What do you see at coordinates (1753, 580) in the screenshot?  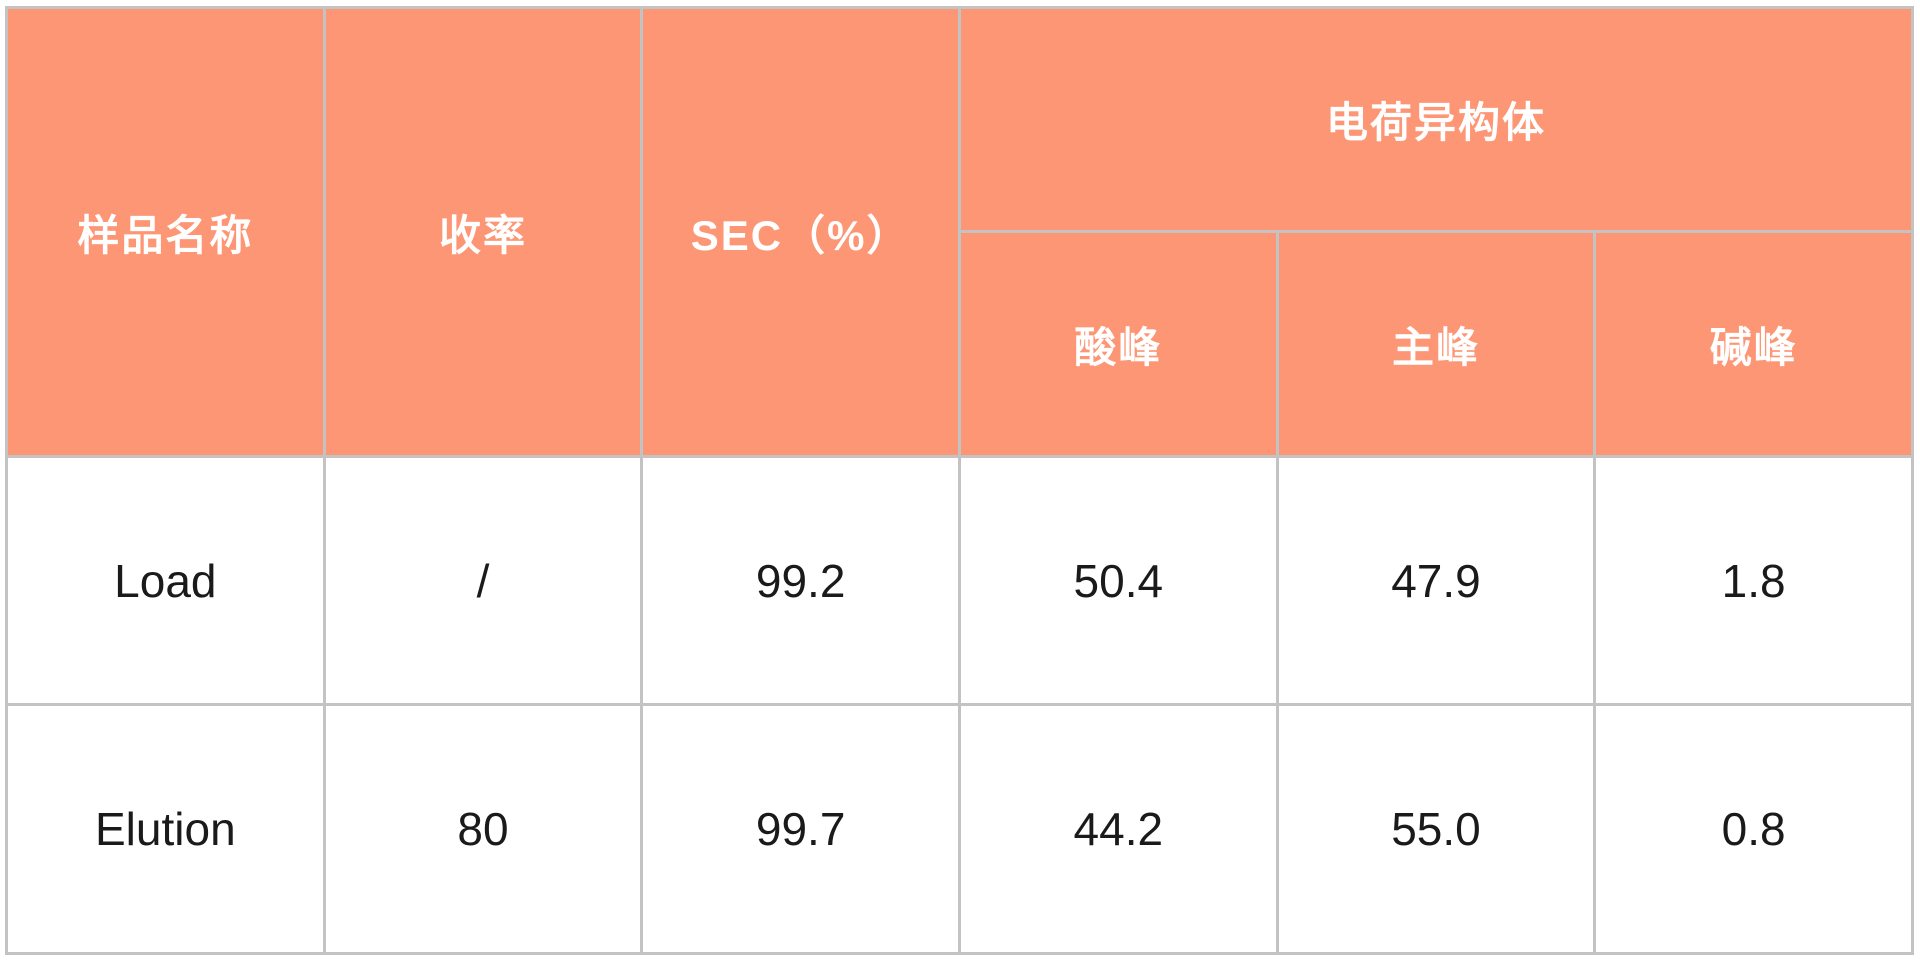 I see `cell-basic-peak: 1.8` at bounding box center [1753, 580].